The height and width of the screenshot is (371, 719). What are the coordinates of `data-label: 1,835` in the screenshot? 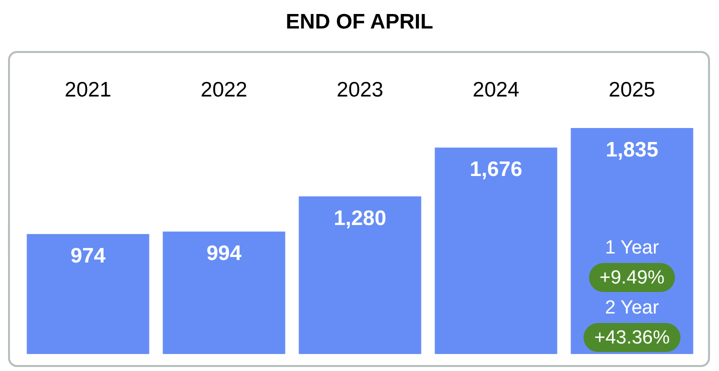 It's located at (632, 150).